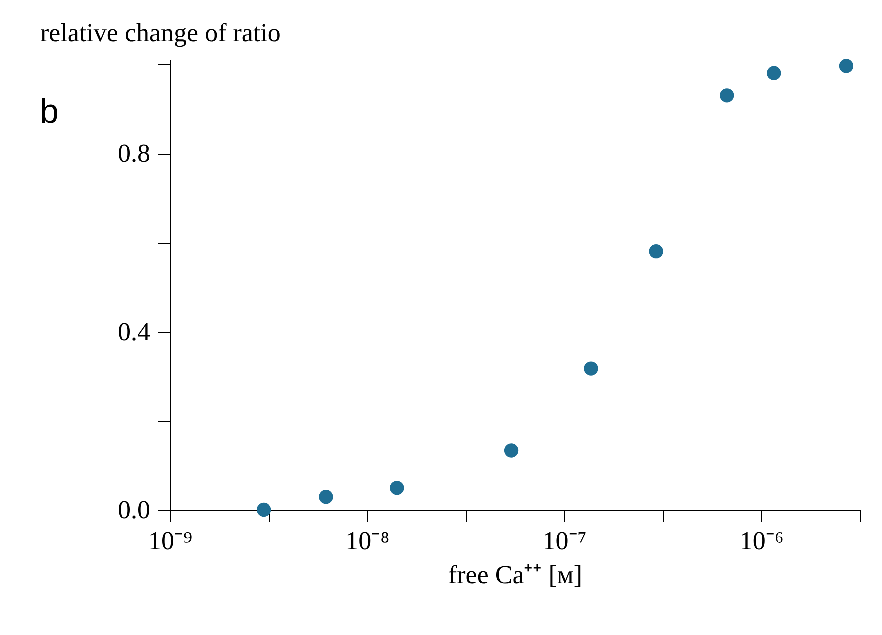 Image resolution: width=882 pixels, height=635 pixels. I want to click on y-axis-title: relative change of ratio, so click(160, 33).